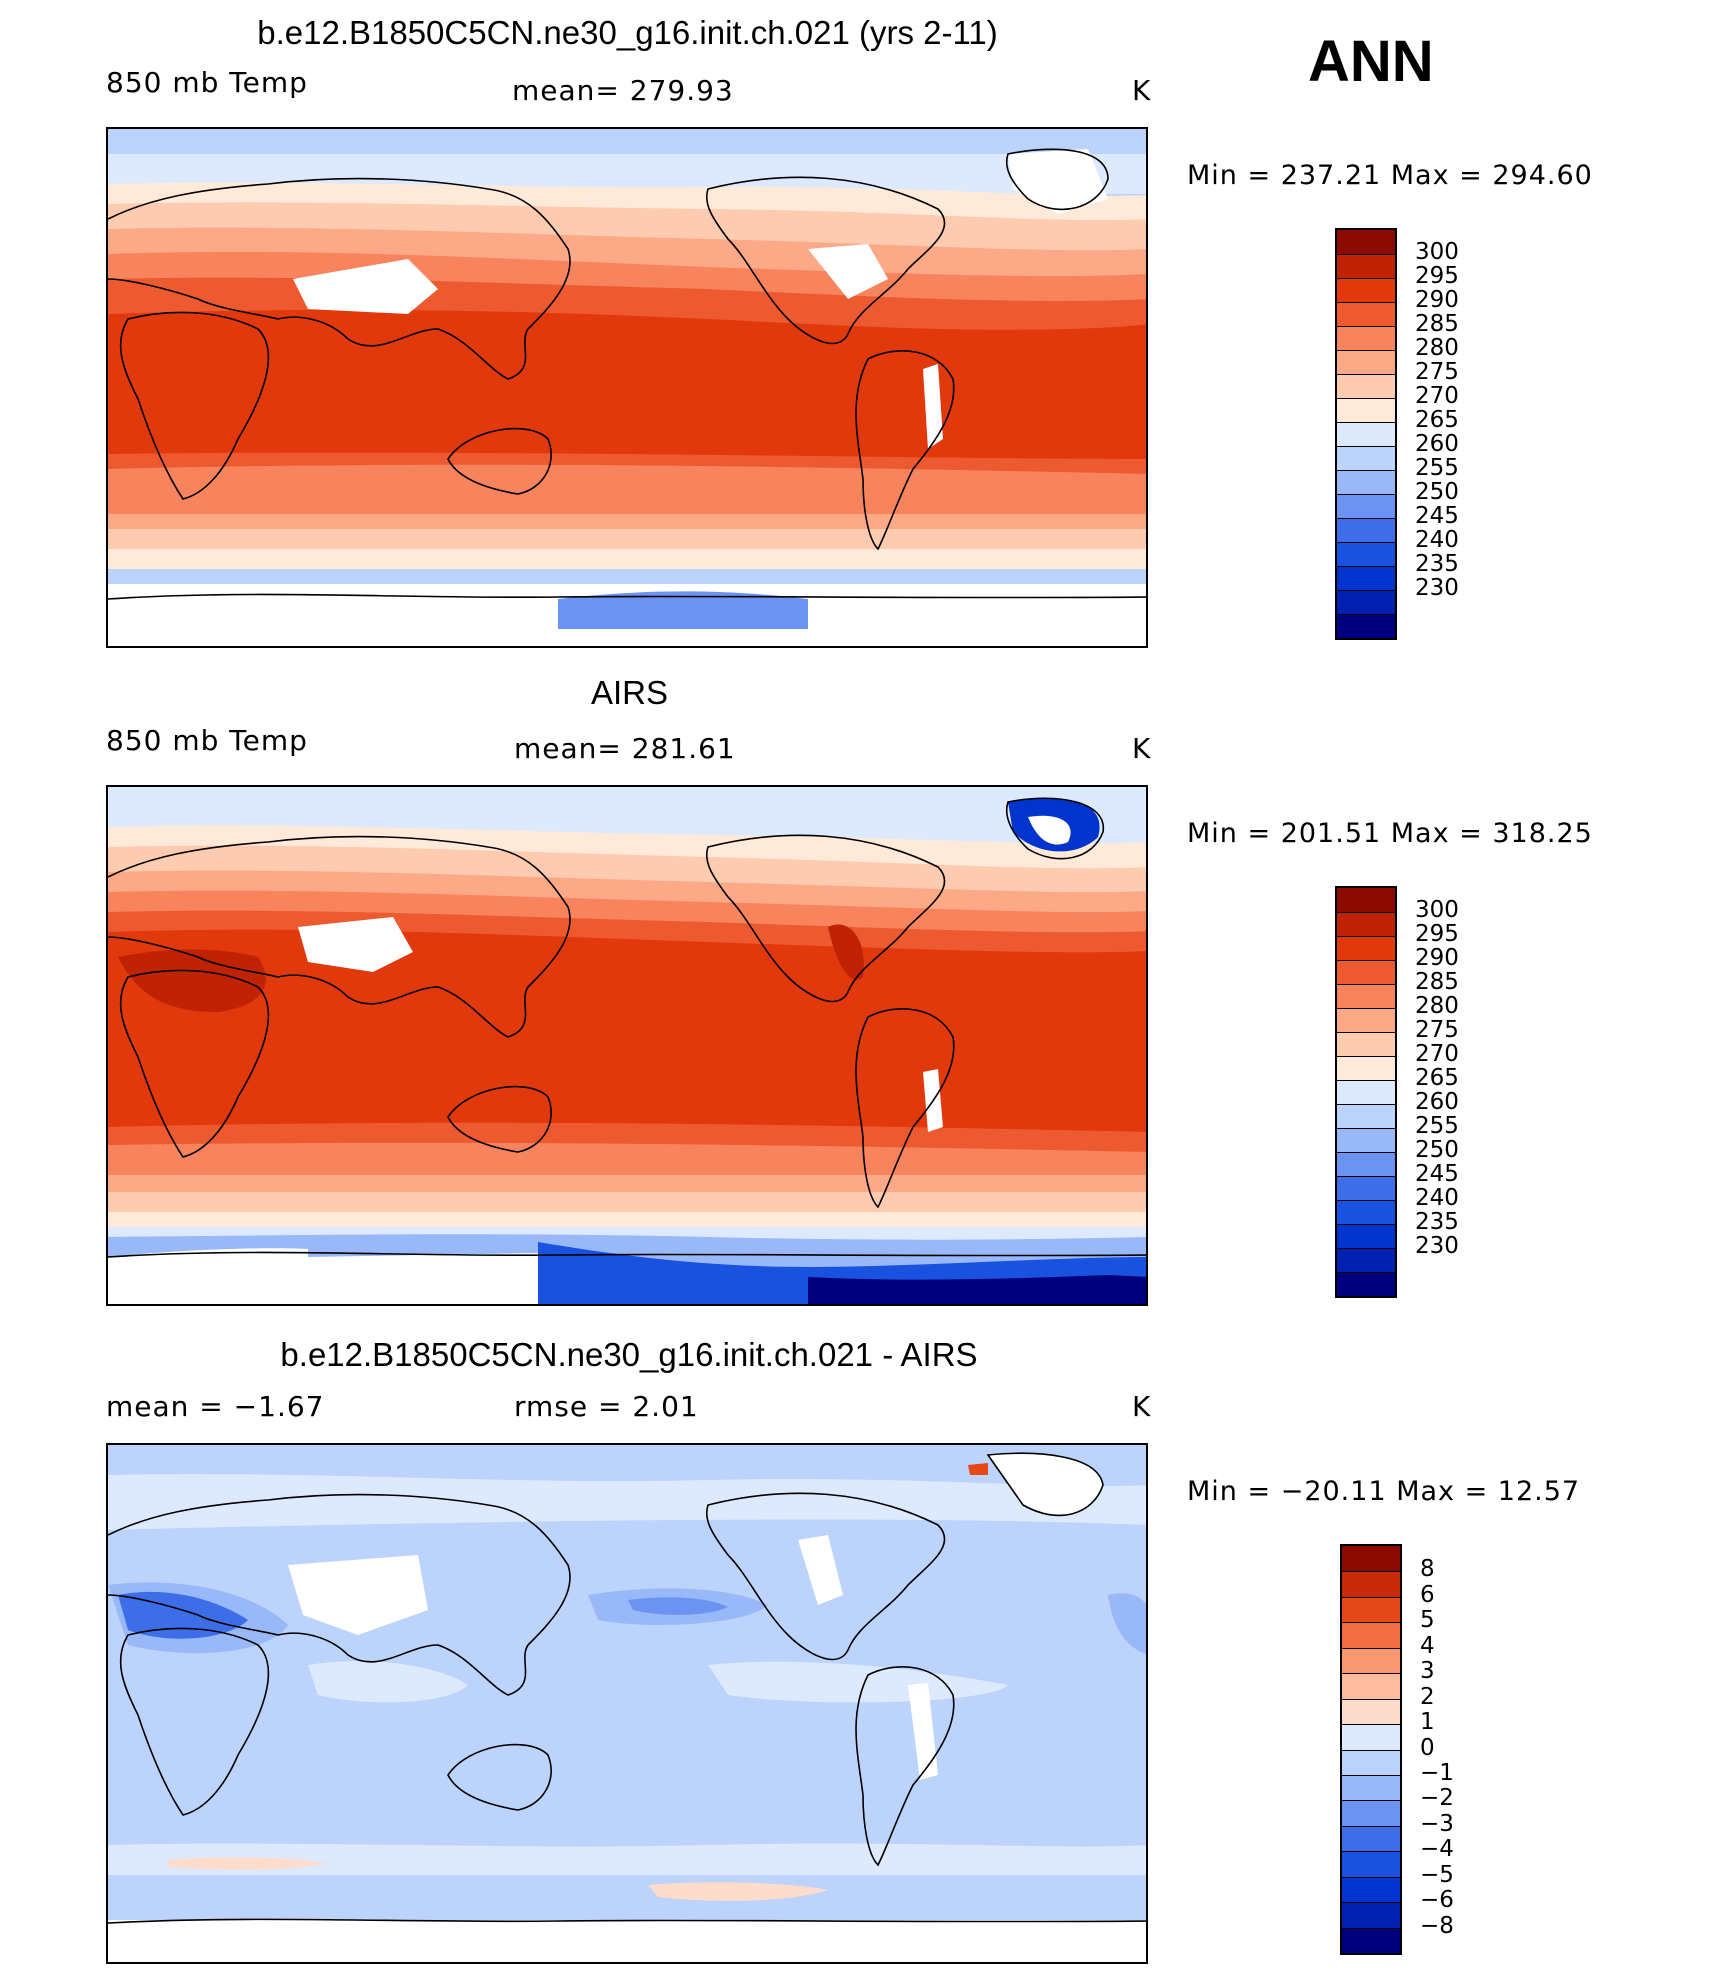 The height and width of the screenshot is (1975, 1710). Describe the element at coordinates (1437, 1198) in the screenshot. I see `colorbar-tick-label: 240` at that location.